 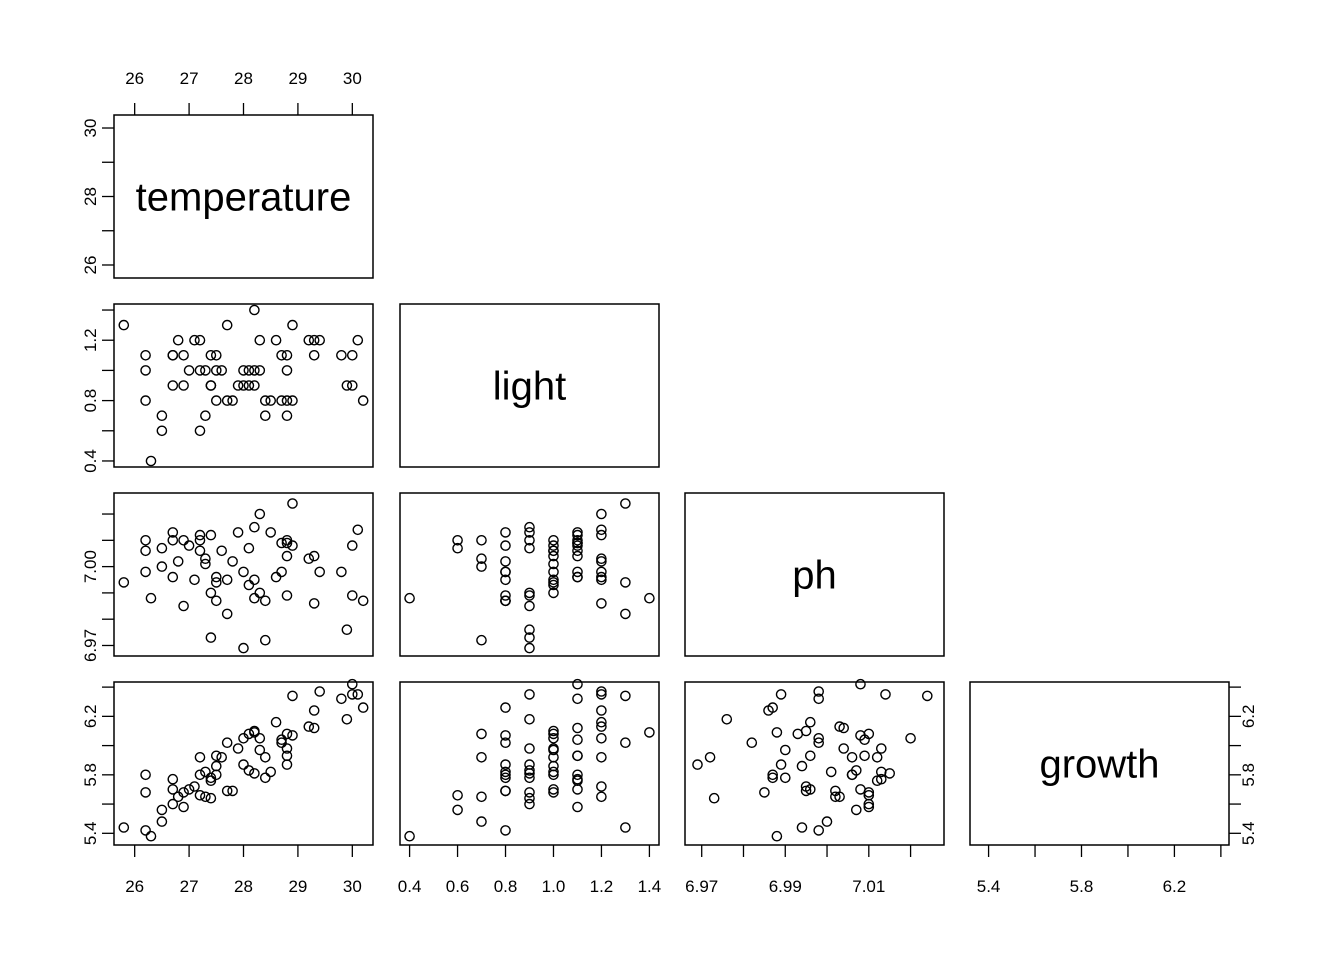 I want to click on tick-label-top-temperature: 26, so click(x=134, y=78).